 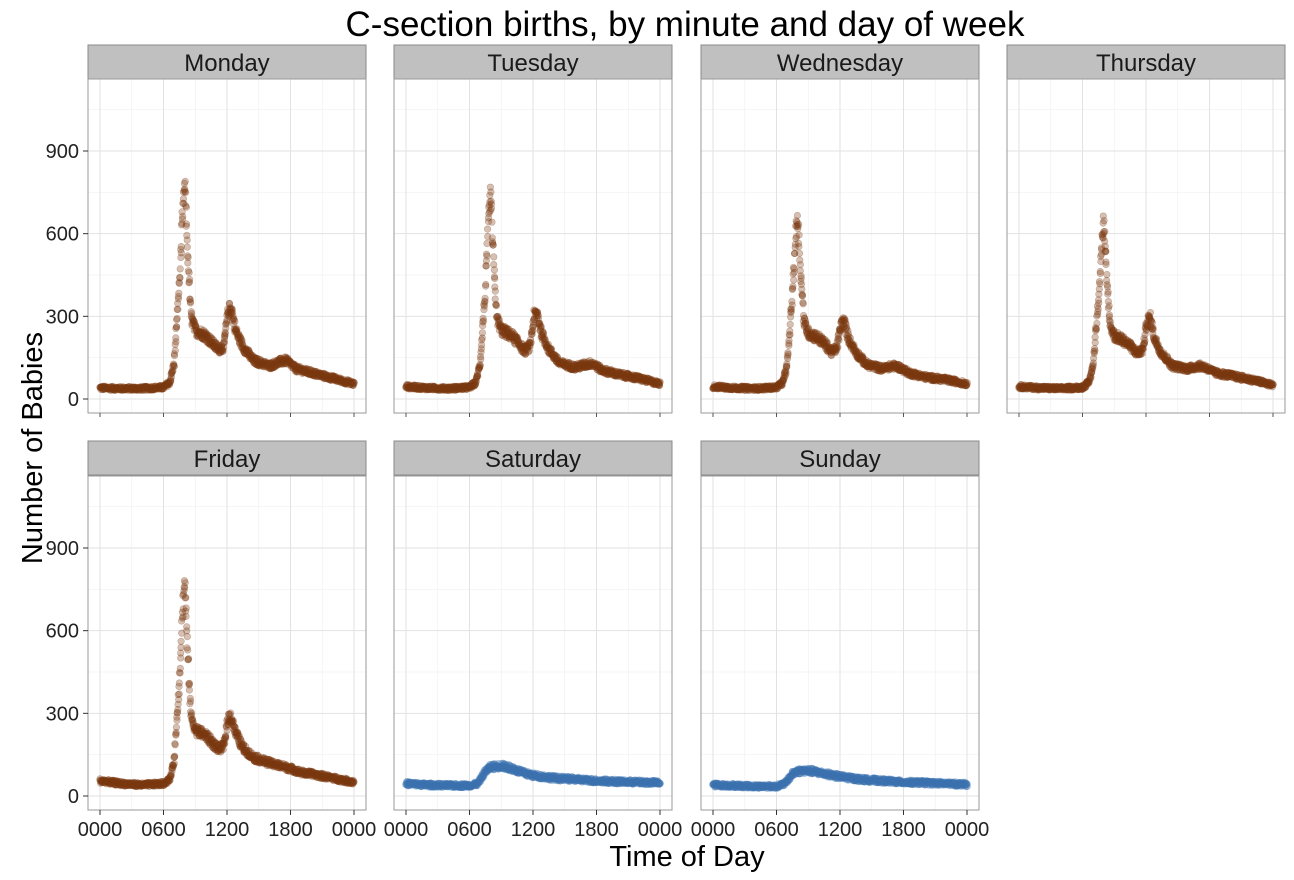 I want to click on y-axis-label: Number of Babies, so click(x=33, y=448).